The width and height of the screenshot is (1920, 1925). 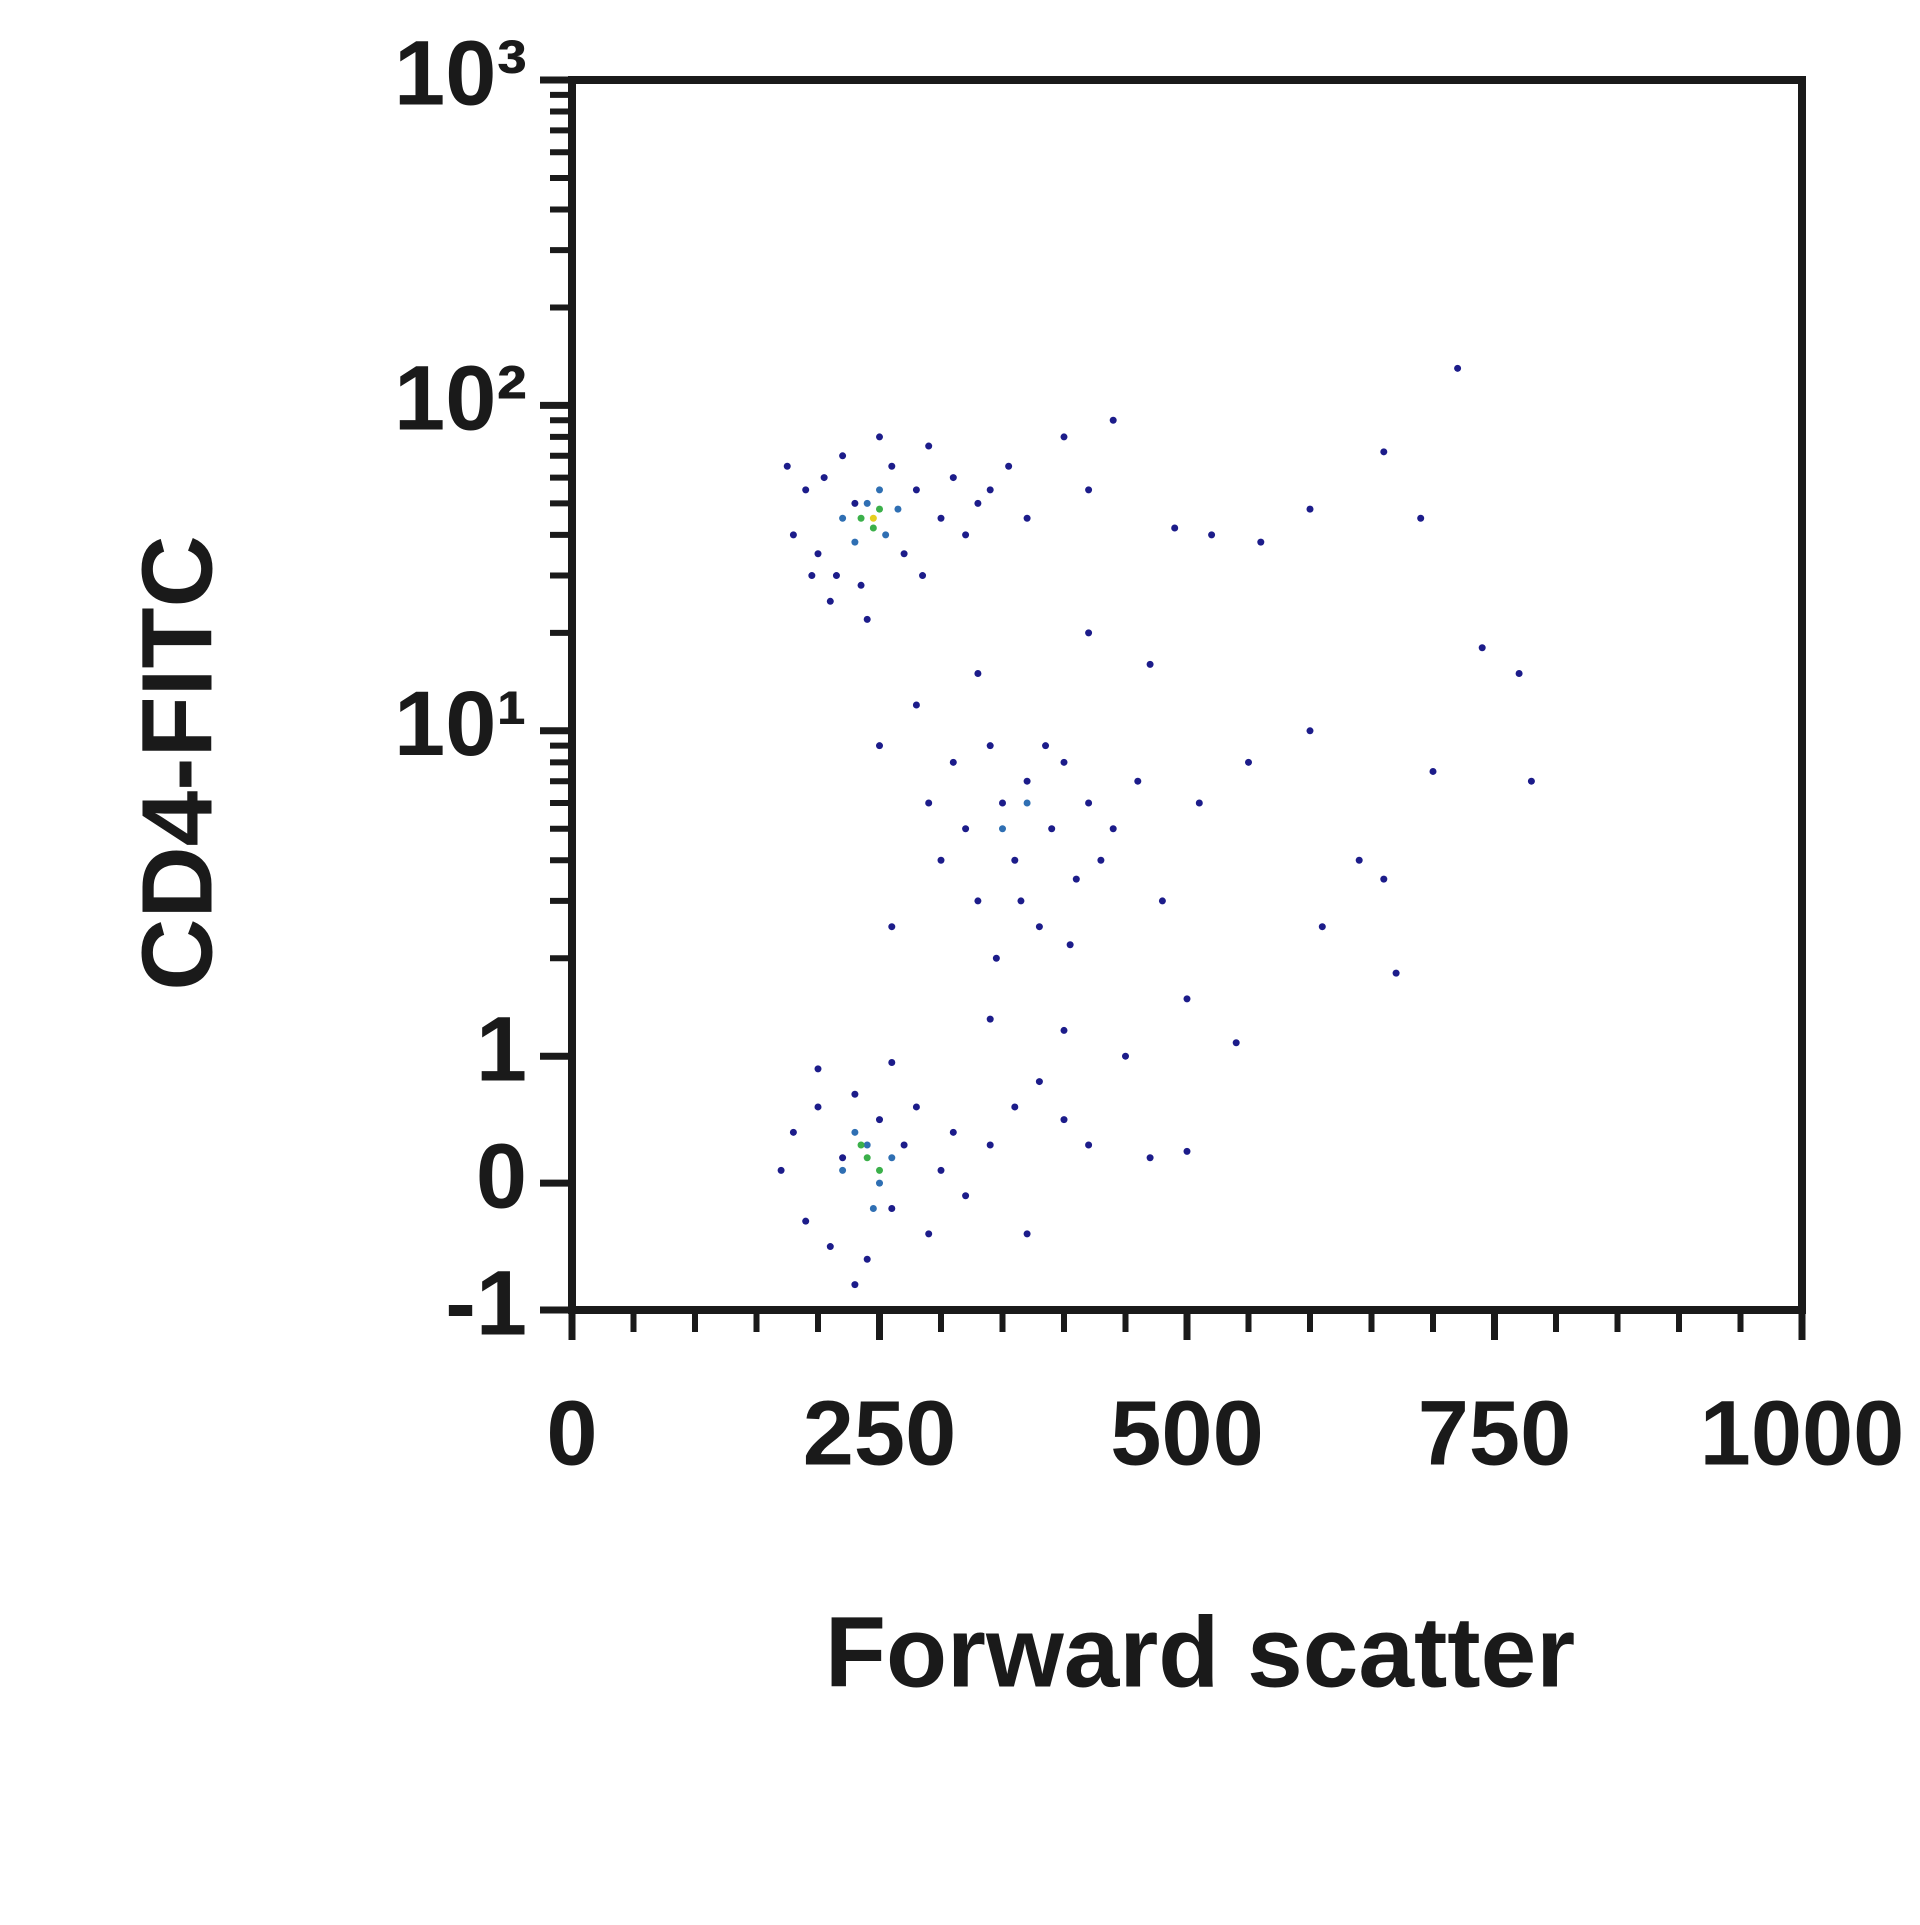 I want to click on y-tick-label: 1, so click(x=501, y=1049).